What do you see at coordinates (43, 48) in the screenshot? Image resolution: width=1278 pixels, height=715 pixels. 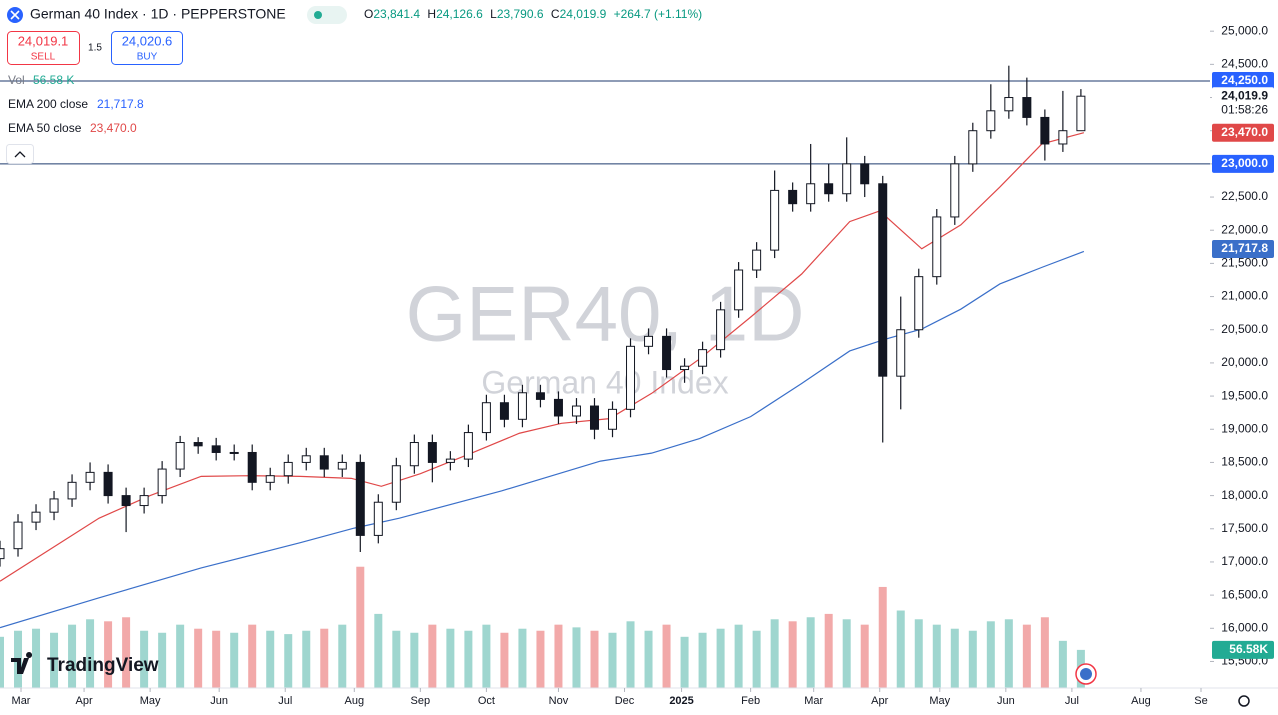 I see `sell-button` at bounding box center [43, 48].